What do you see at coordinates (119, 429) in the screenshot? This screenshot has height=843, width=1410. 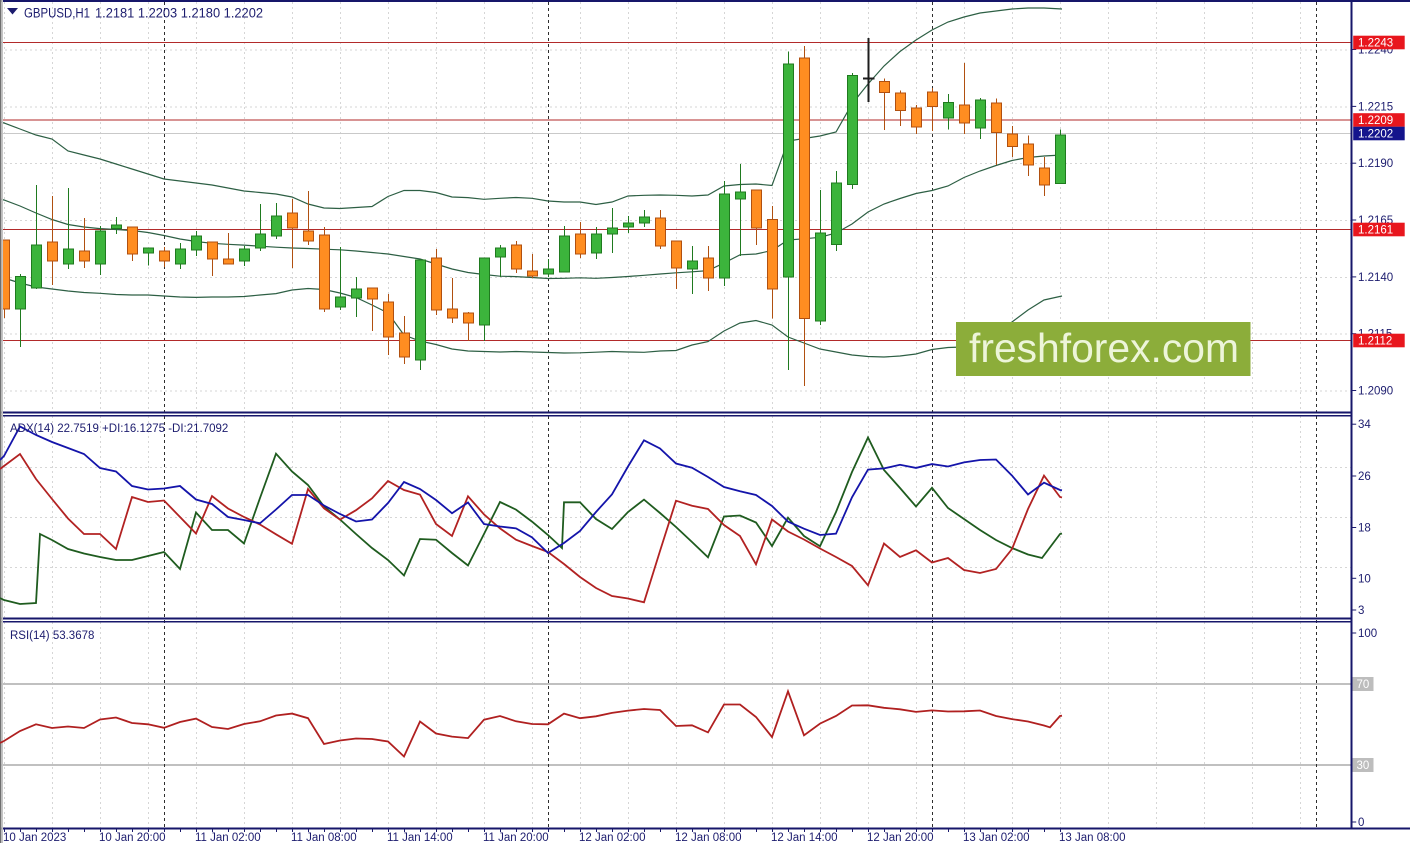 I see `svg-text:ADX(14) 22.7519 +DI:16.1275 -D: ADX(14) 22.7519 +DI:16.1275 -DI:21.7092` at bounding box center [119, 429].